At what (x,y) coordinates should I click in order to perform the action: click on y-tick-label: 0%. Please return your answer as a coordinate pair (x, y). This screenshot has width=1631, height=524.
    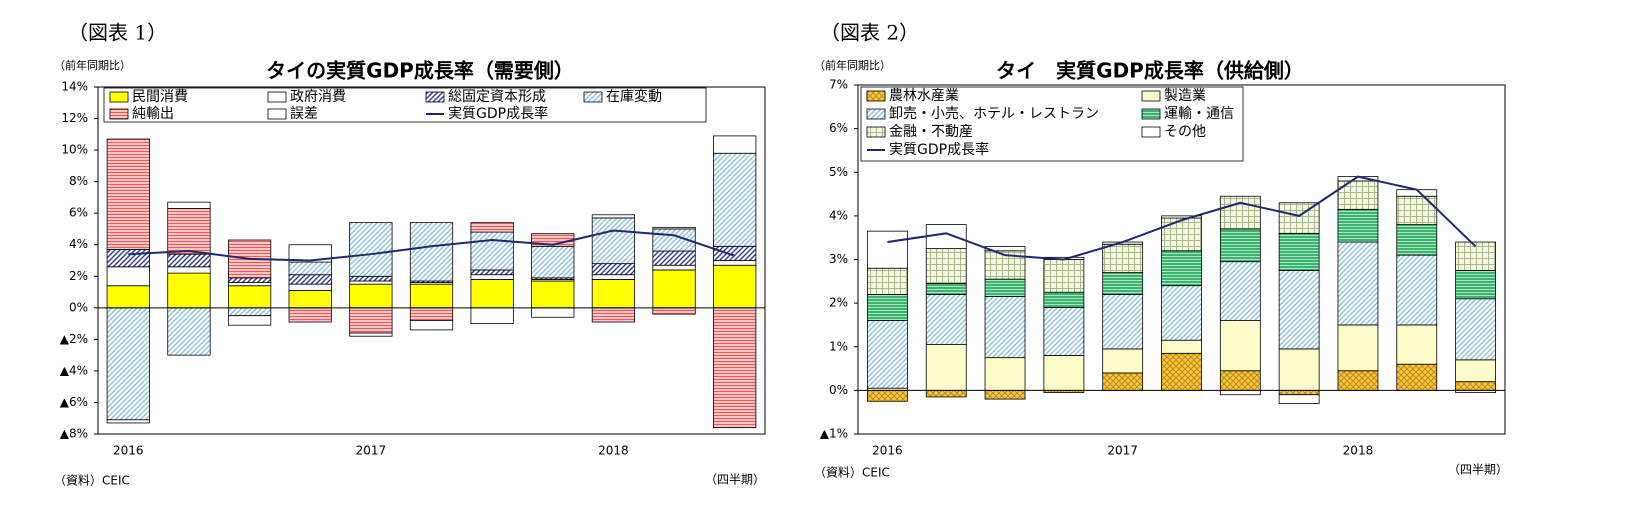
    Looking at the image, I should click on (78, 307).